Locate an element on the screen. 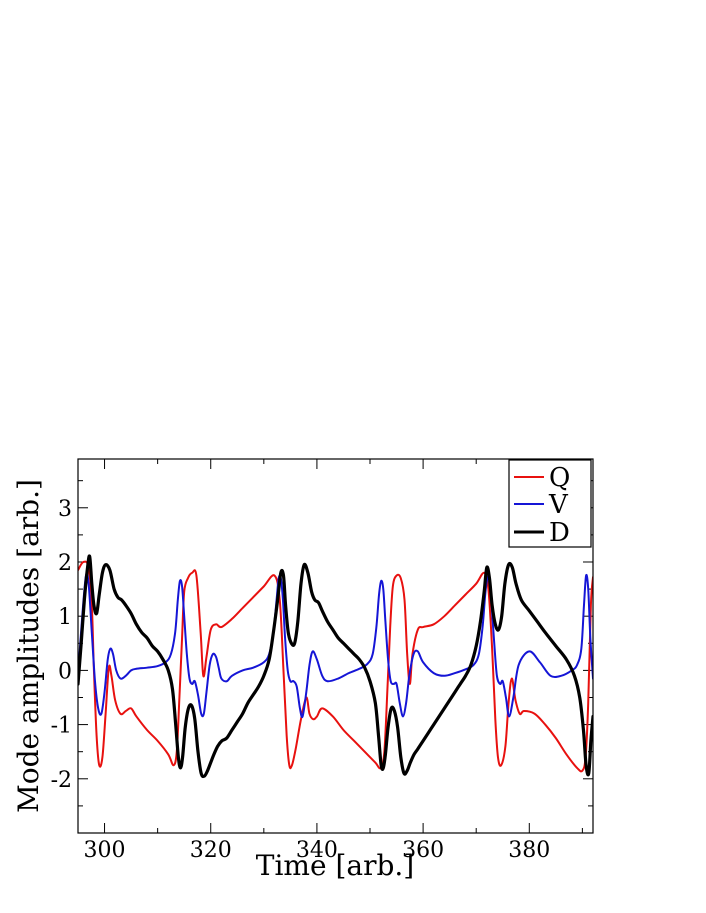 This screenshot has height=913, width=706. y-tick-label: 0 is located at coordinates (65, 671).